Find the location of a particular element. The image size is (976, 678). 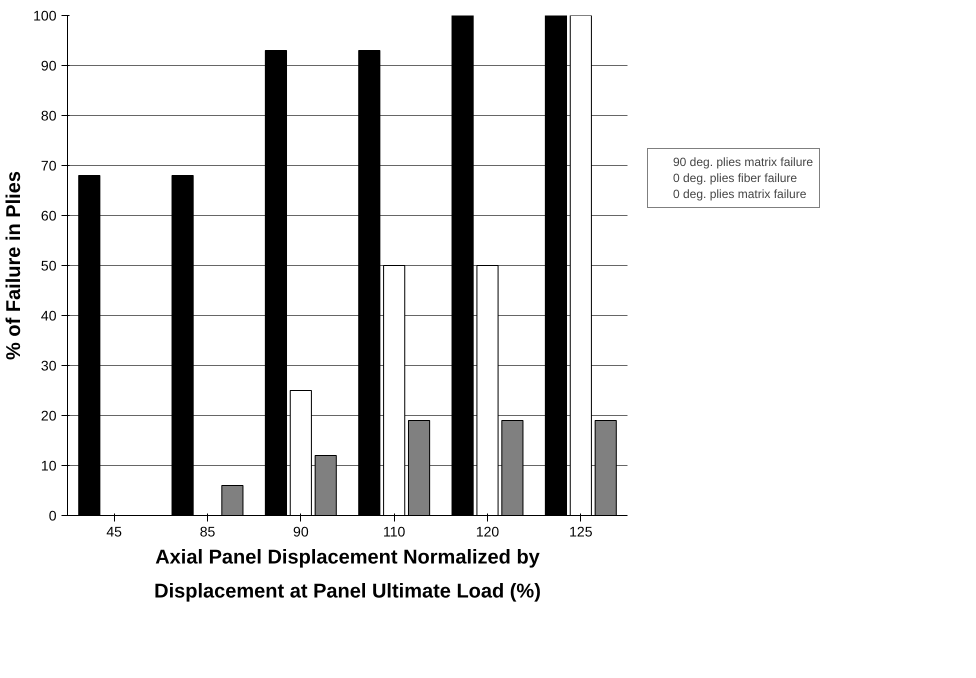

text: 0 deg. plies matrix failure is located at coordinates (739, 194).